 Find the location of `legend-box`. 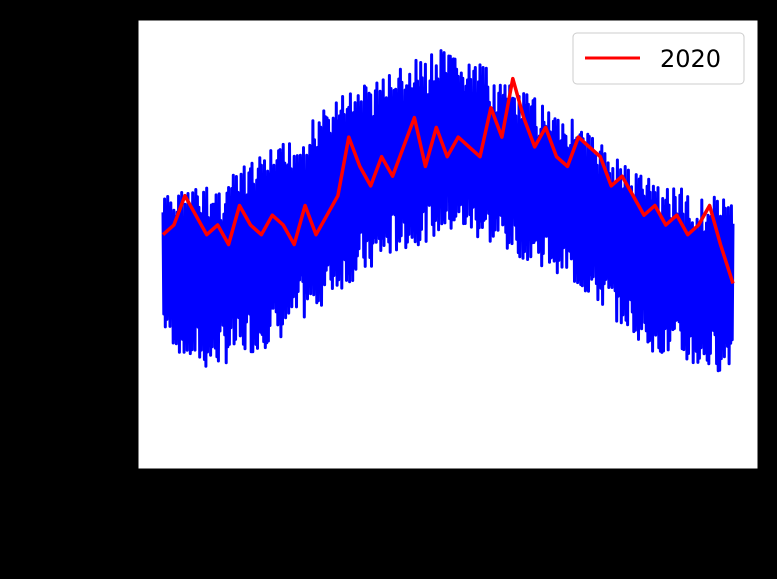

legend-box is located at coordinates (658, 58).